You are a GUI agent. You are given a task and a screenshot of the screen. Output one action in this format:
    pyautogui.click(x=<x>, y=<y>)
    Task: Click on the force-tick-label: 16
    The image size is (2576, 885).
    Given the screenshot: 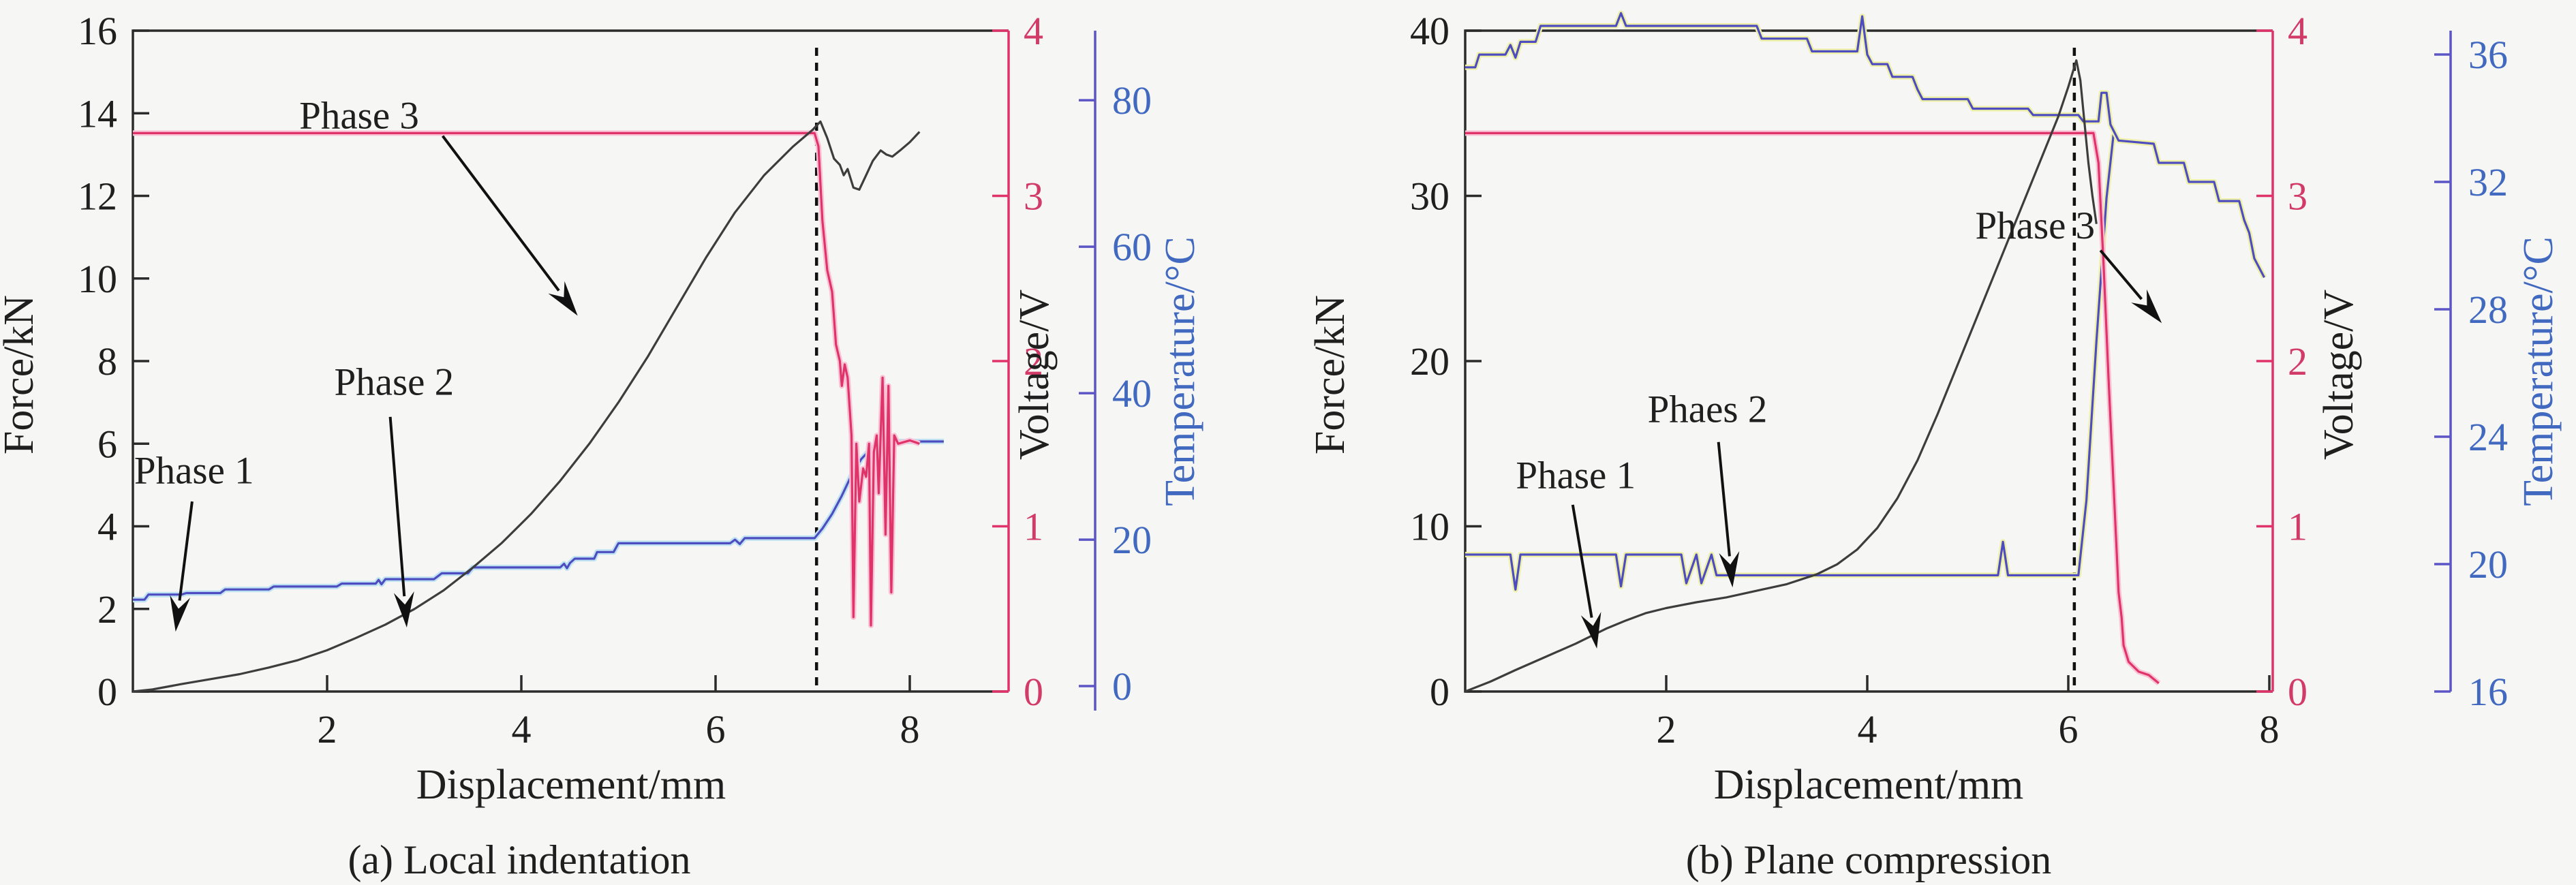 What is the action you would take?
    pyautogui.click(x=98, y=31)
    